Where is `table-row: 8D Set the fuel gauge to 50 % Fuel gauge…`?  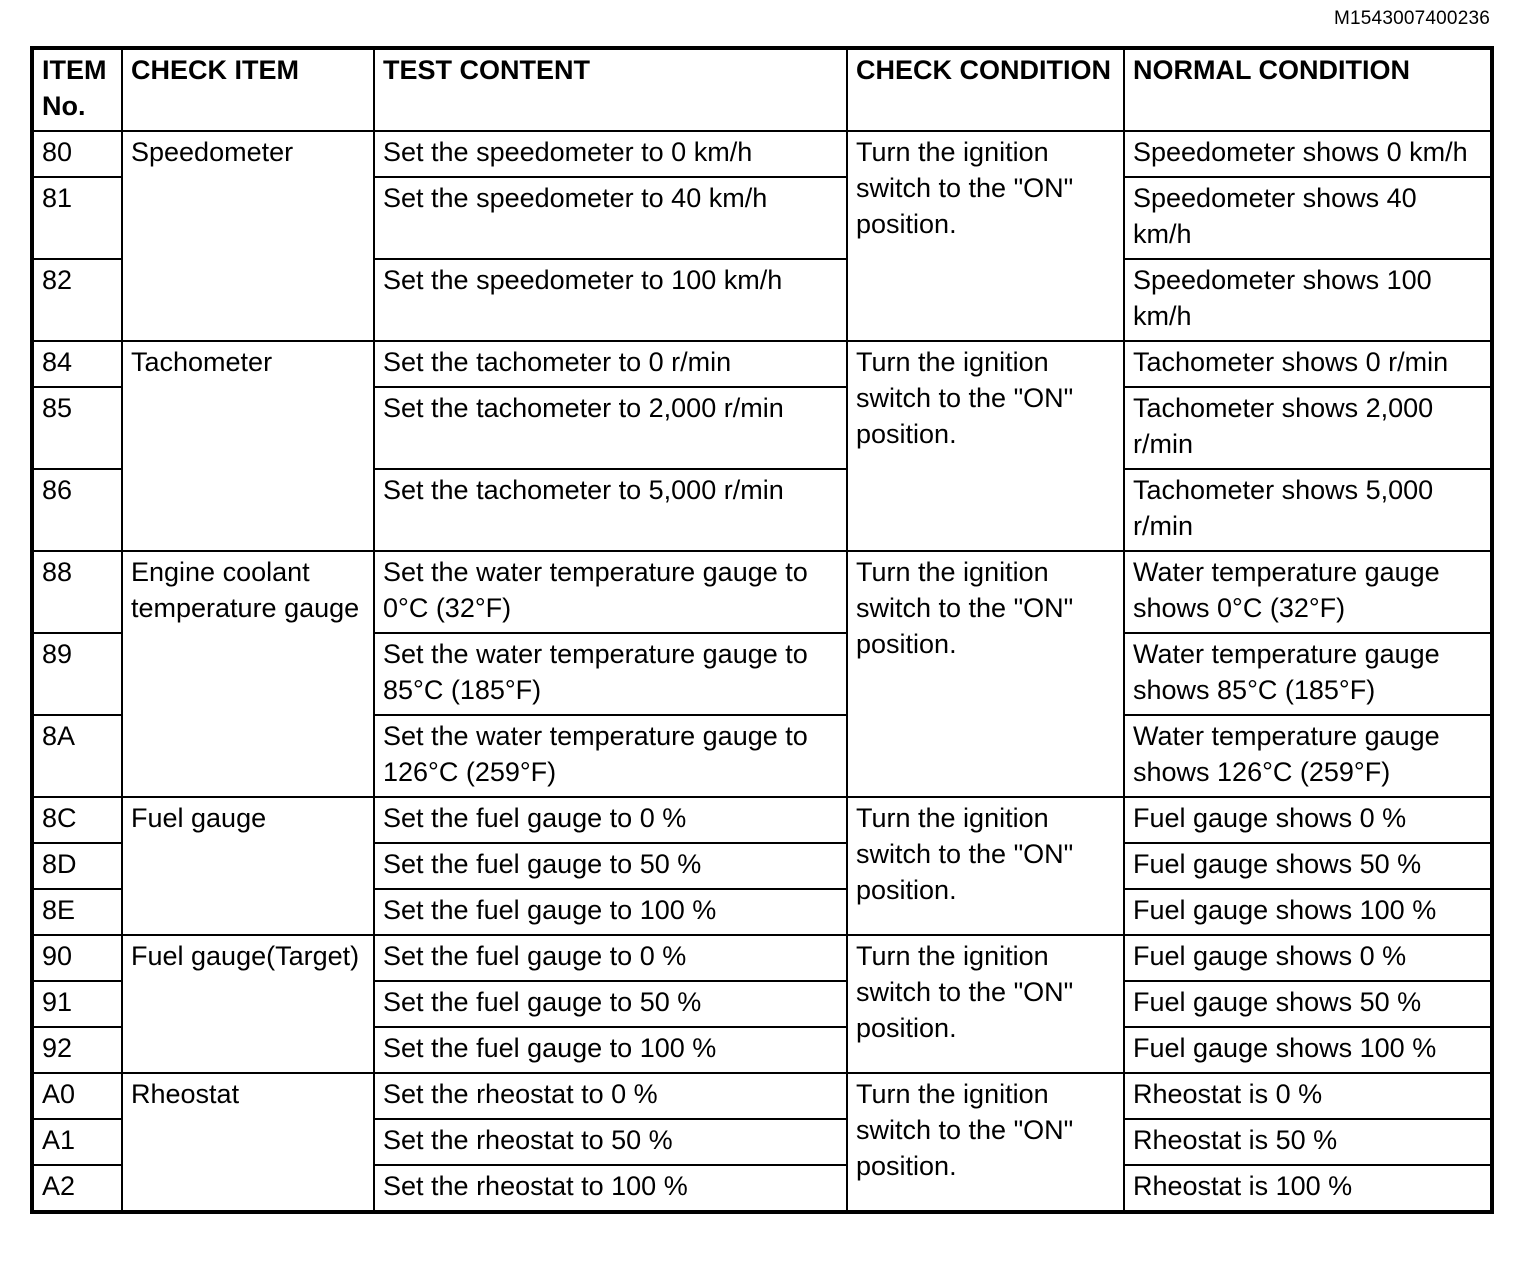 table-row: 8D Set the fuel gauge to 50 % Fuel gauge… is located at coordinates (762, 866).